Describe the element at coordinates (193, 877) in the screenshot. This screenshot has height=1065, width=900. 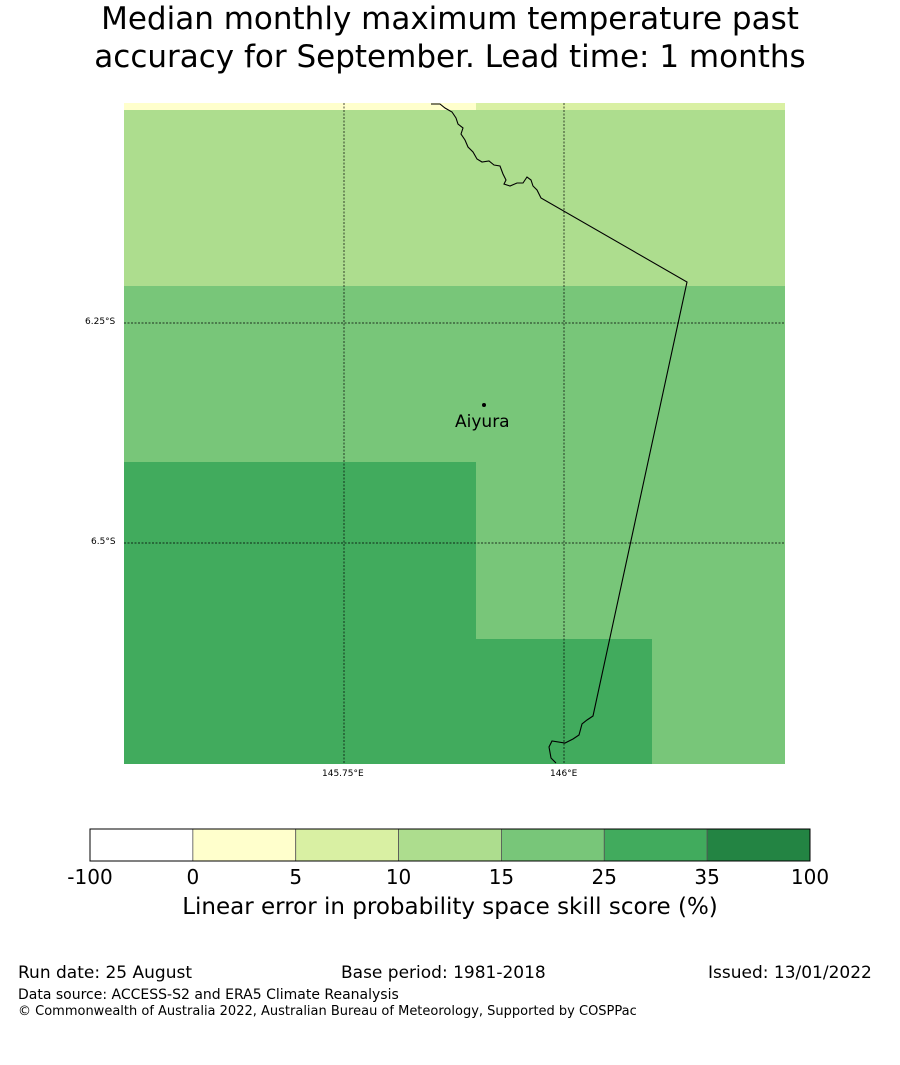
I see `colorbar-tick-label: 0` at that location.